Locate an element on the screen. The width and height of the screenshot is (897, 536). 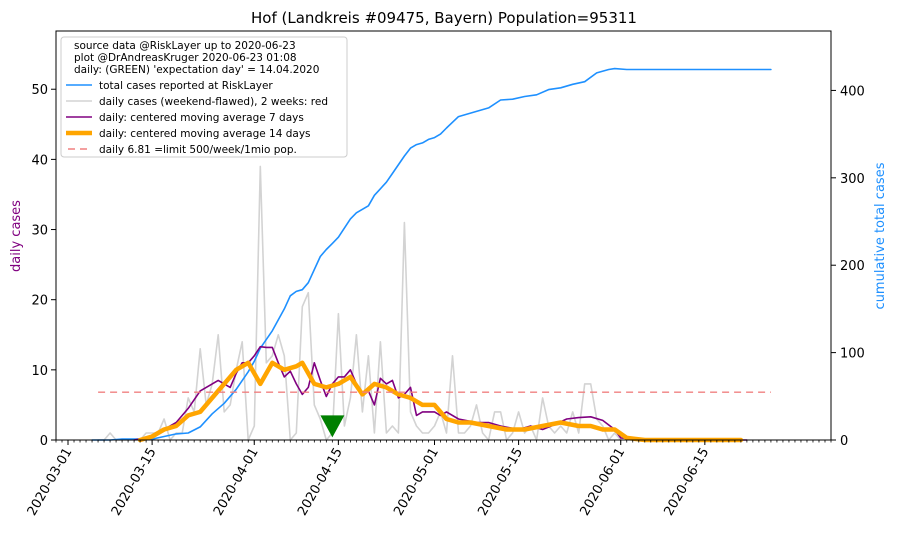
legend-label-total-cases-reported-at-risklayer: total cases reported at RiskLayer is located at coordinates (186, 86).